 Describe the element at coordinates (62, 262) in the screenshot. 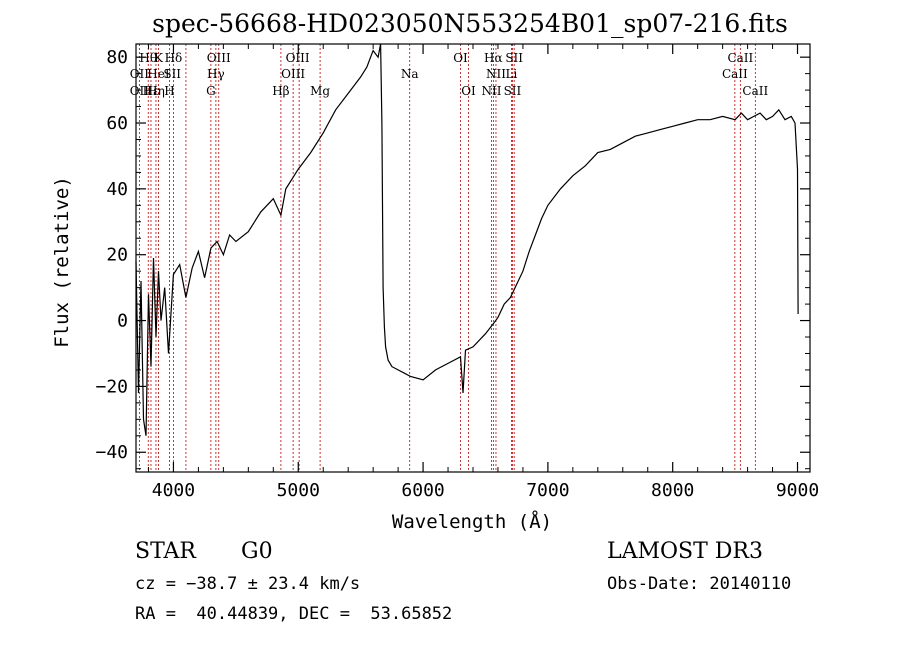

I see `y-axis-label: Flux (relative)` at that location.